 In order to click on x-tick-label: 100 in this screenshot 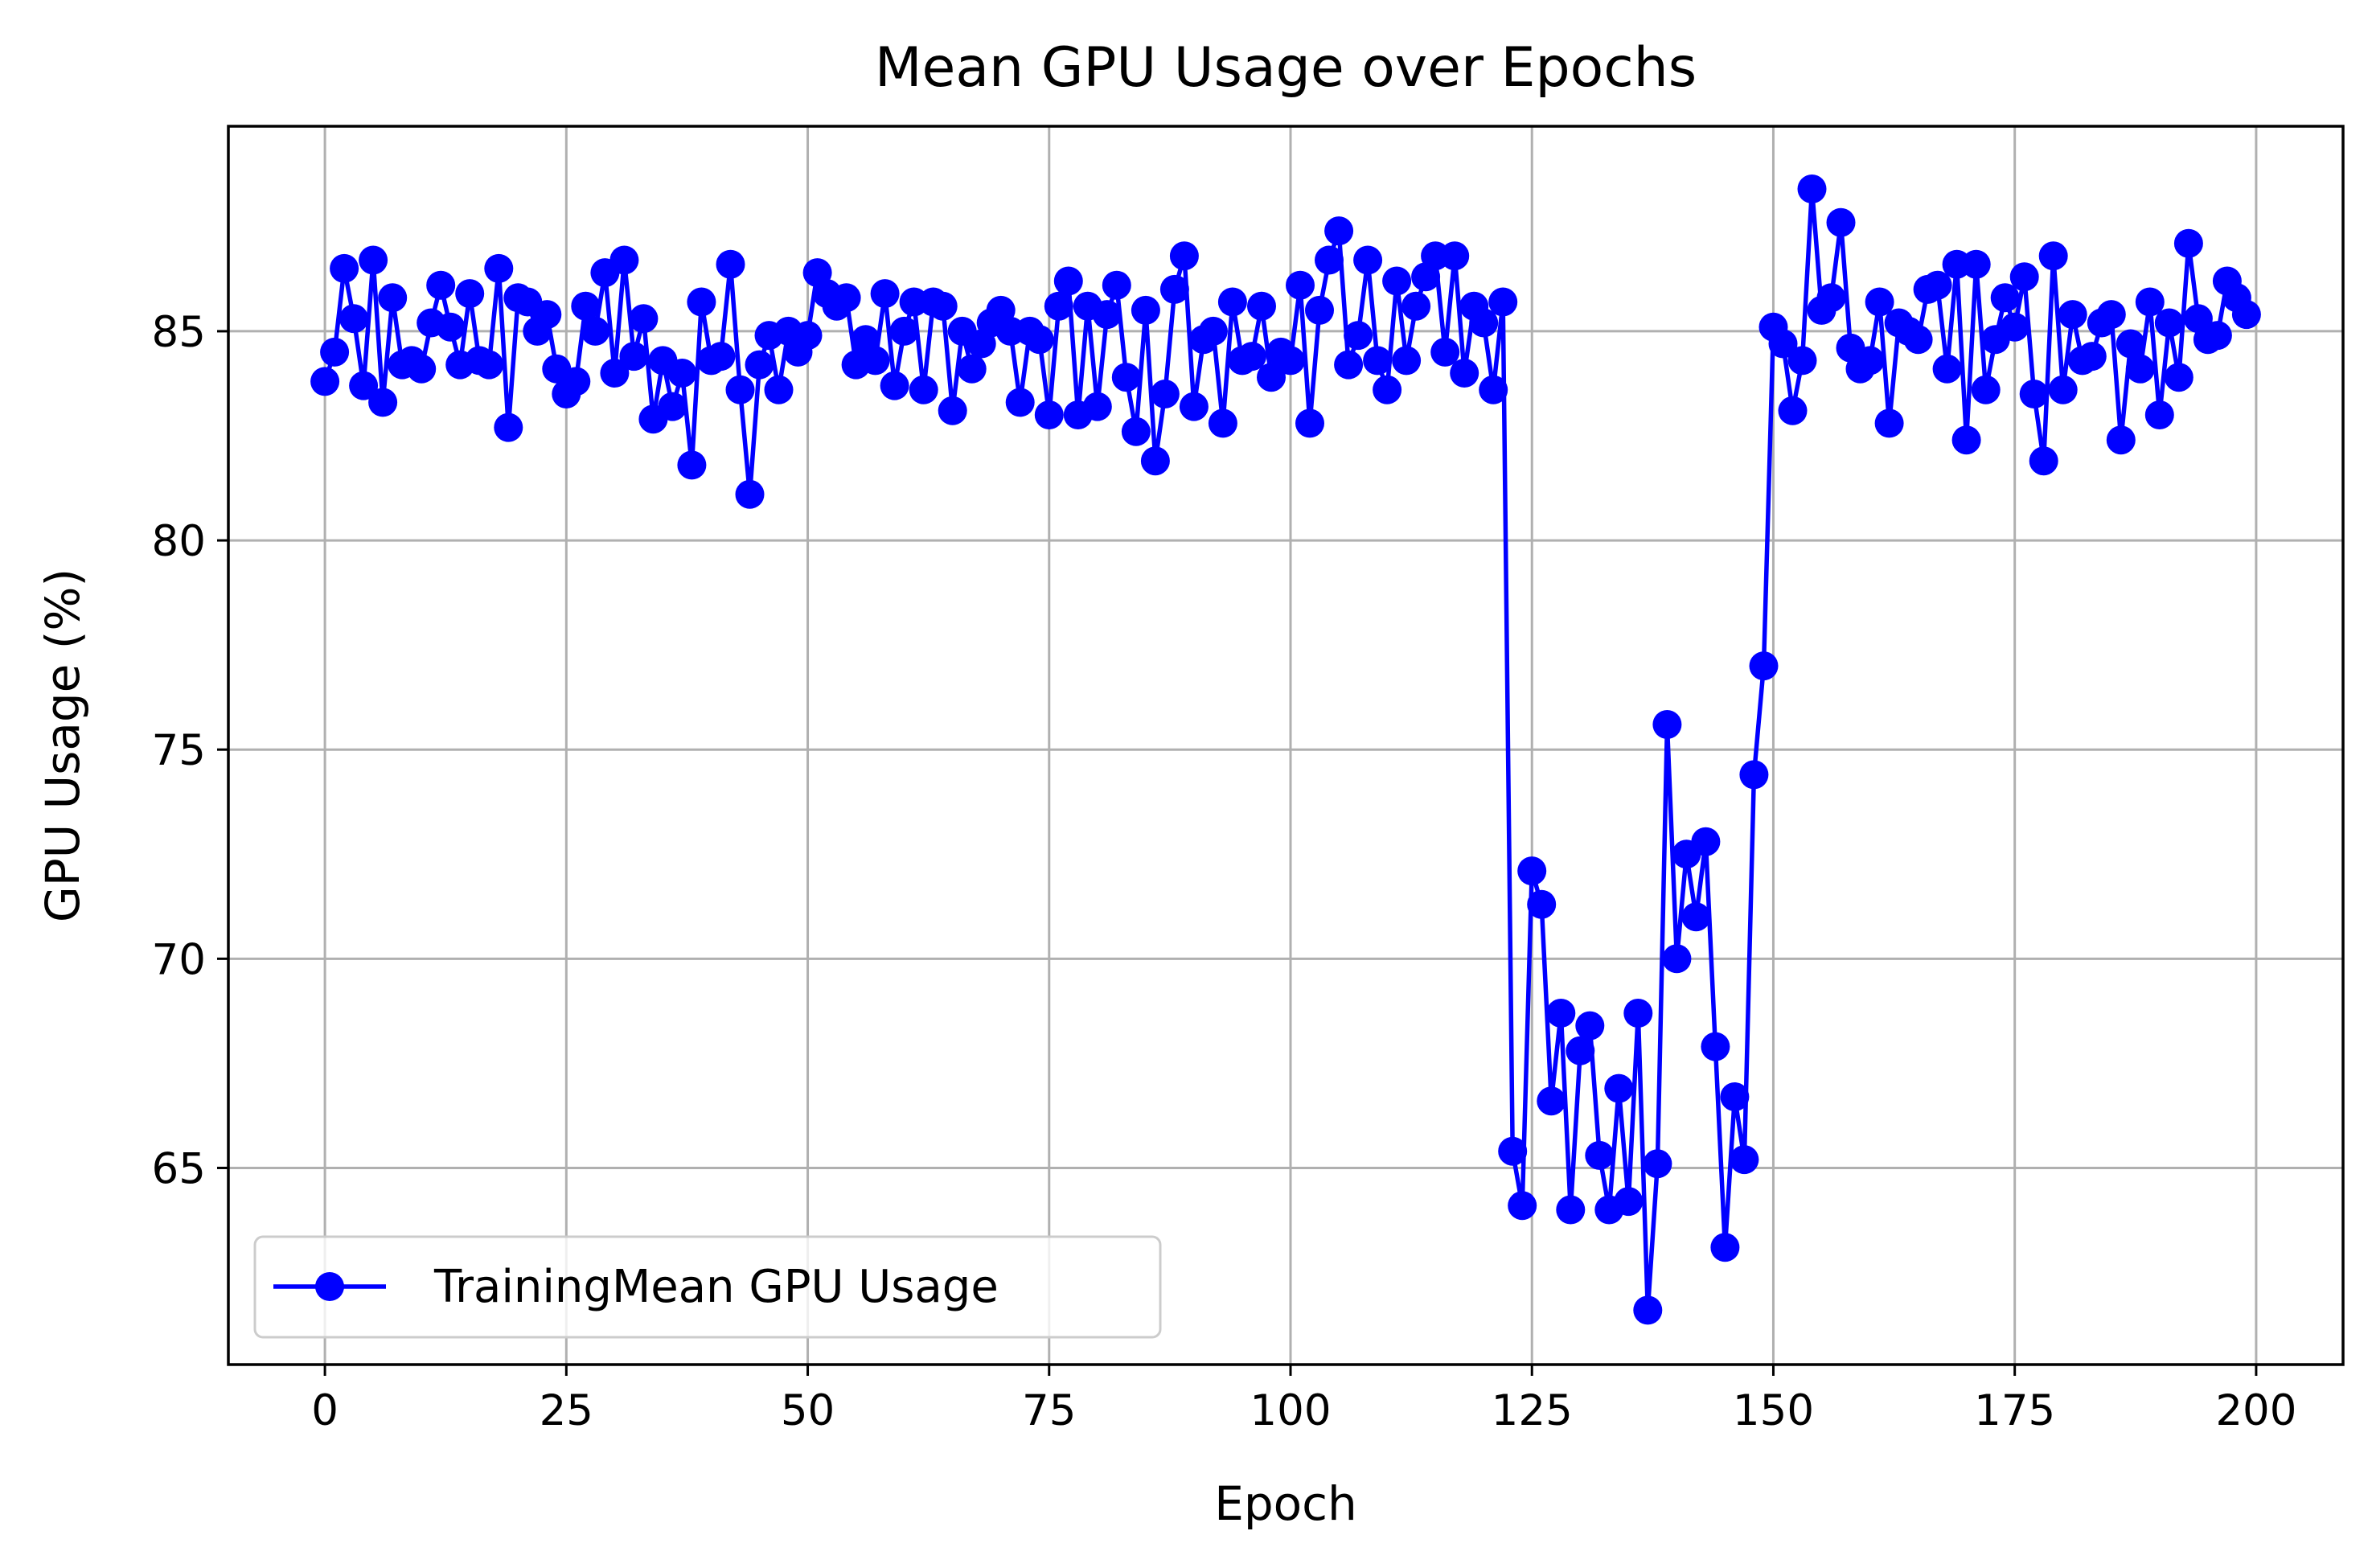, I will do `click(1290, 1410)`.